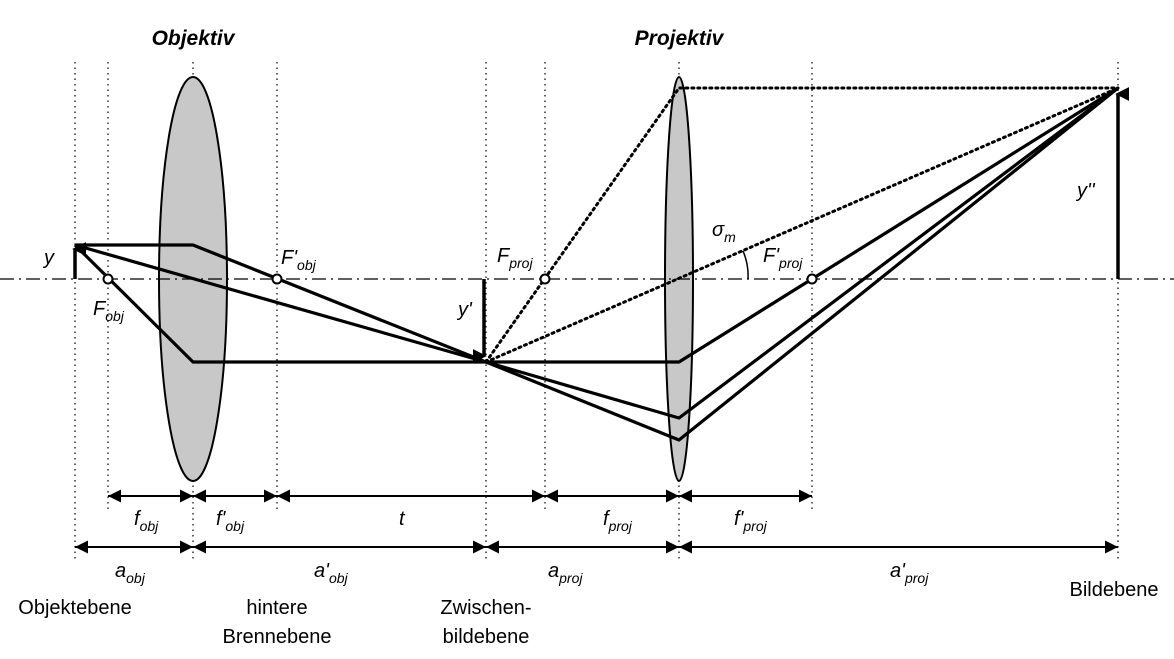  I want to click on parallel-ray-objective, so click(281, 303).